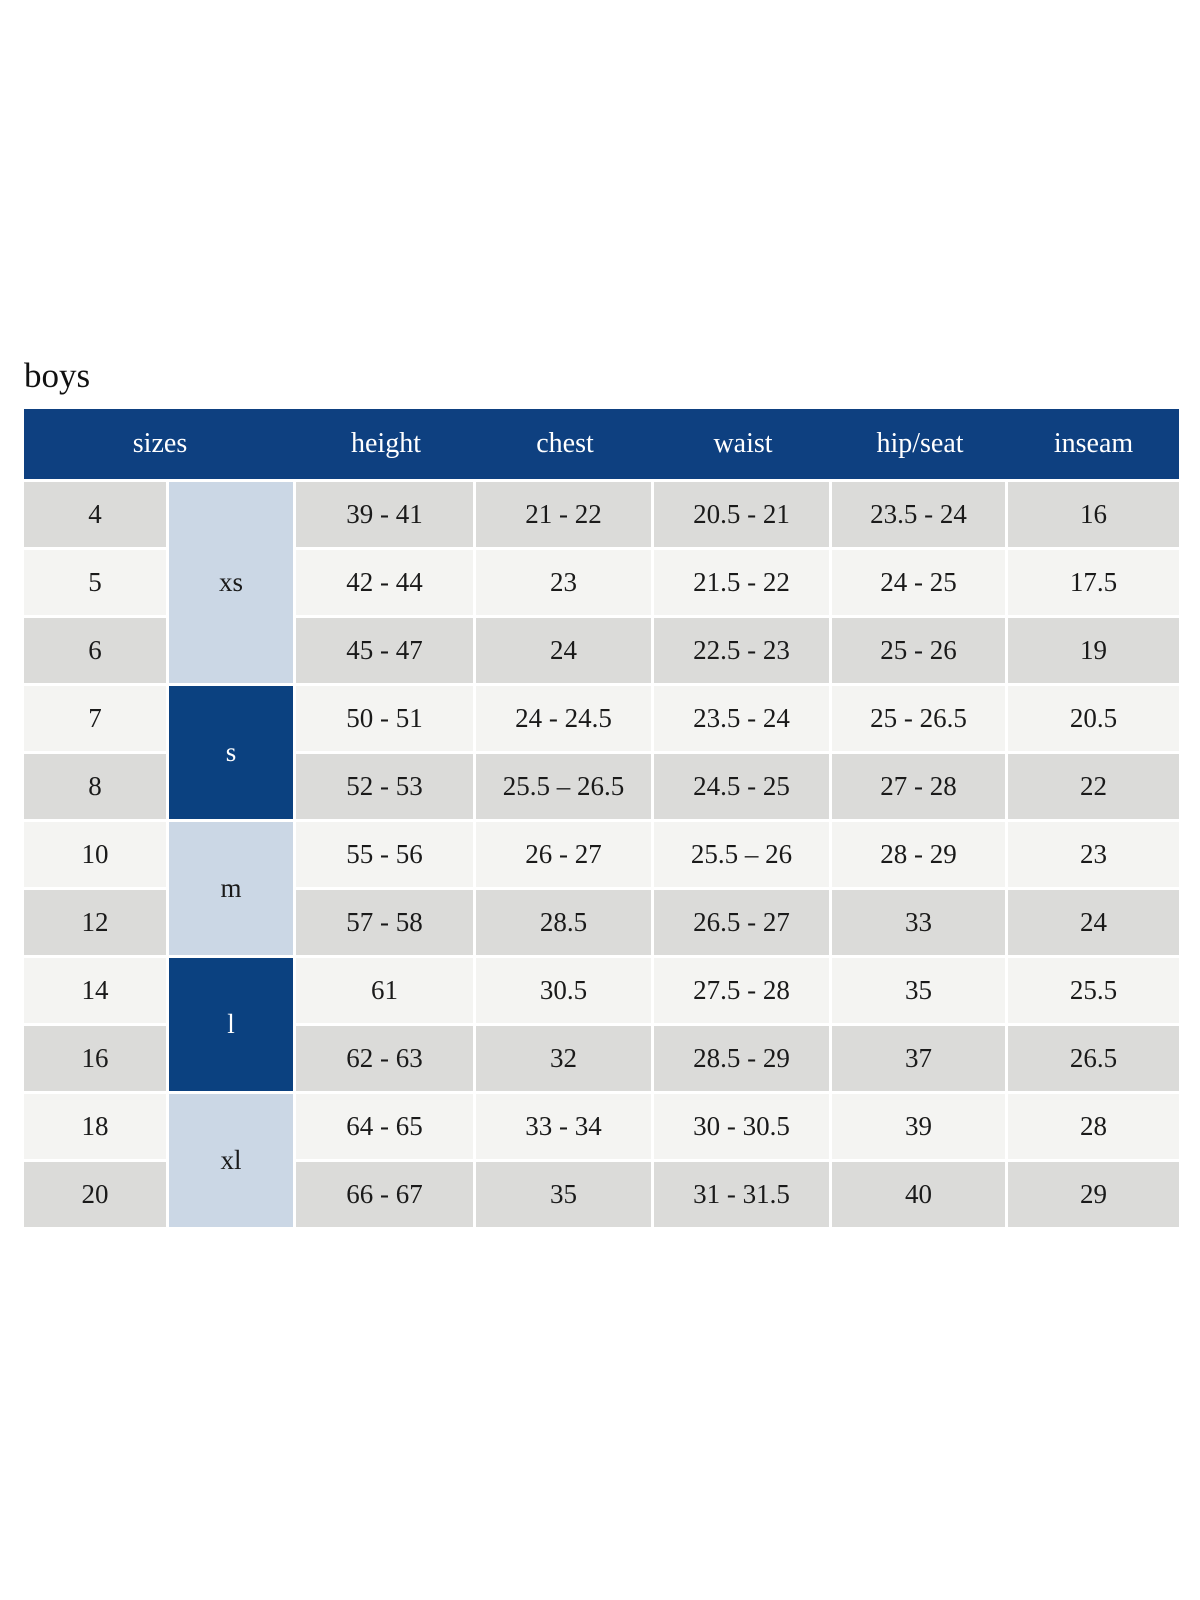  I want to click on size-group-cell-xl: xl, so click(231, 1161).